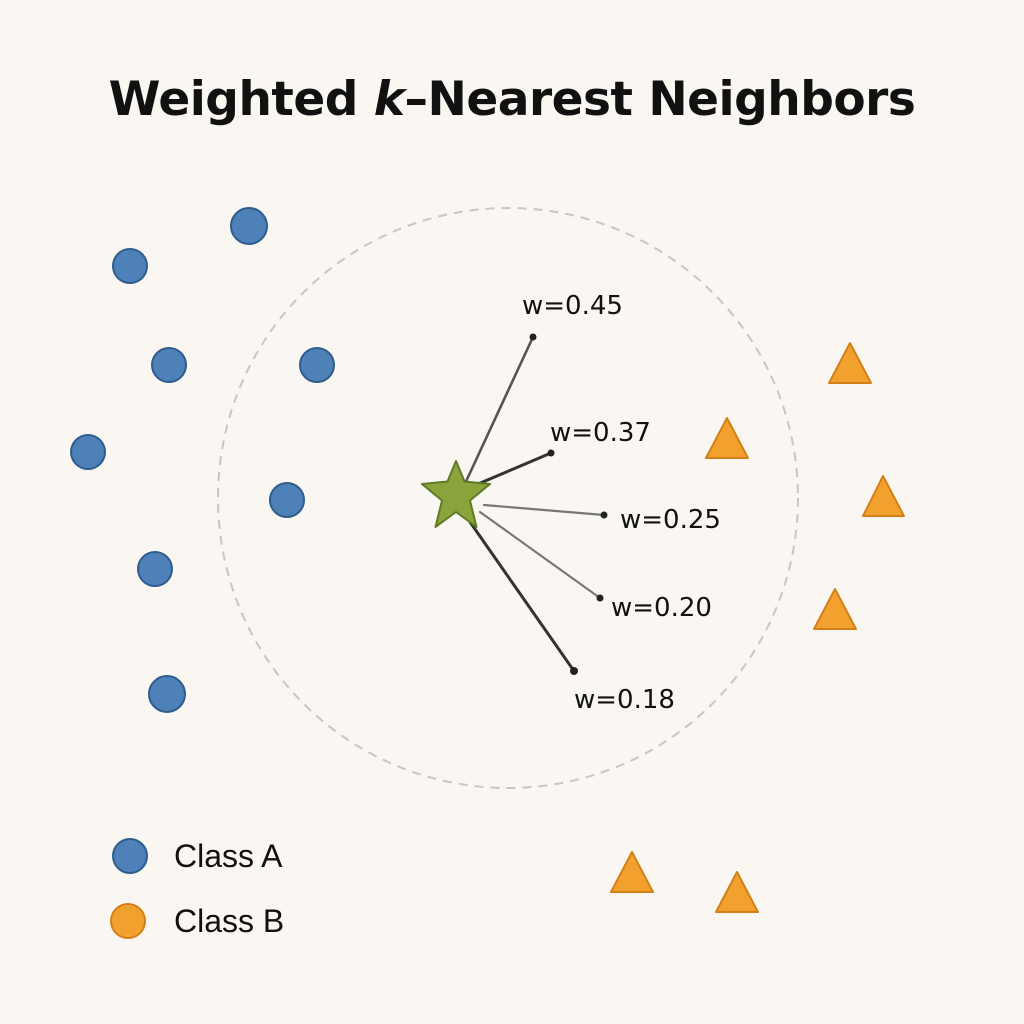  Describe the element at coordinates (624, 700) in the screenshot. I see `weight-label: w=0.18` at that location.